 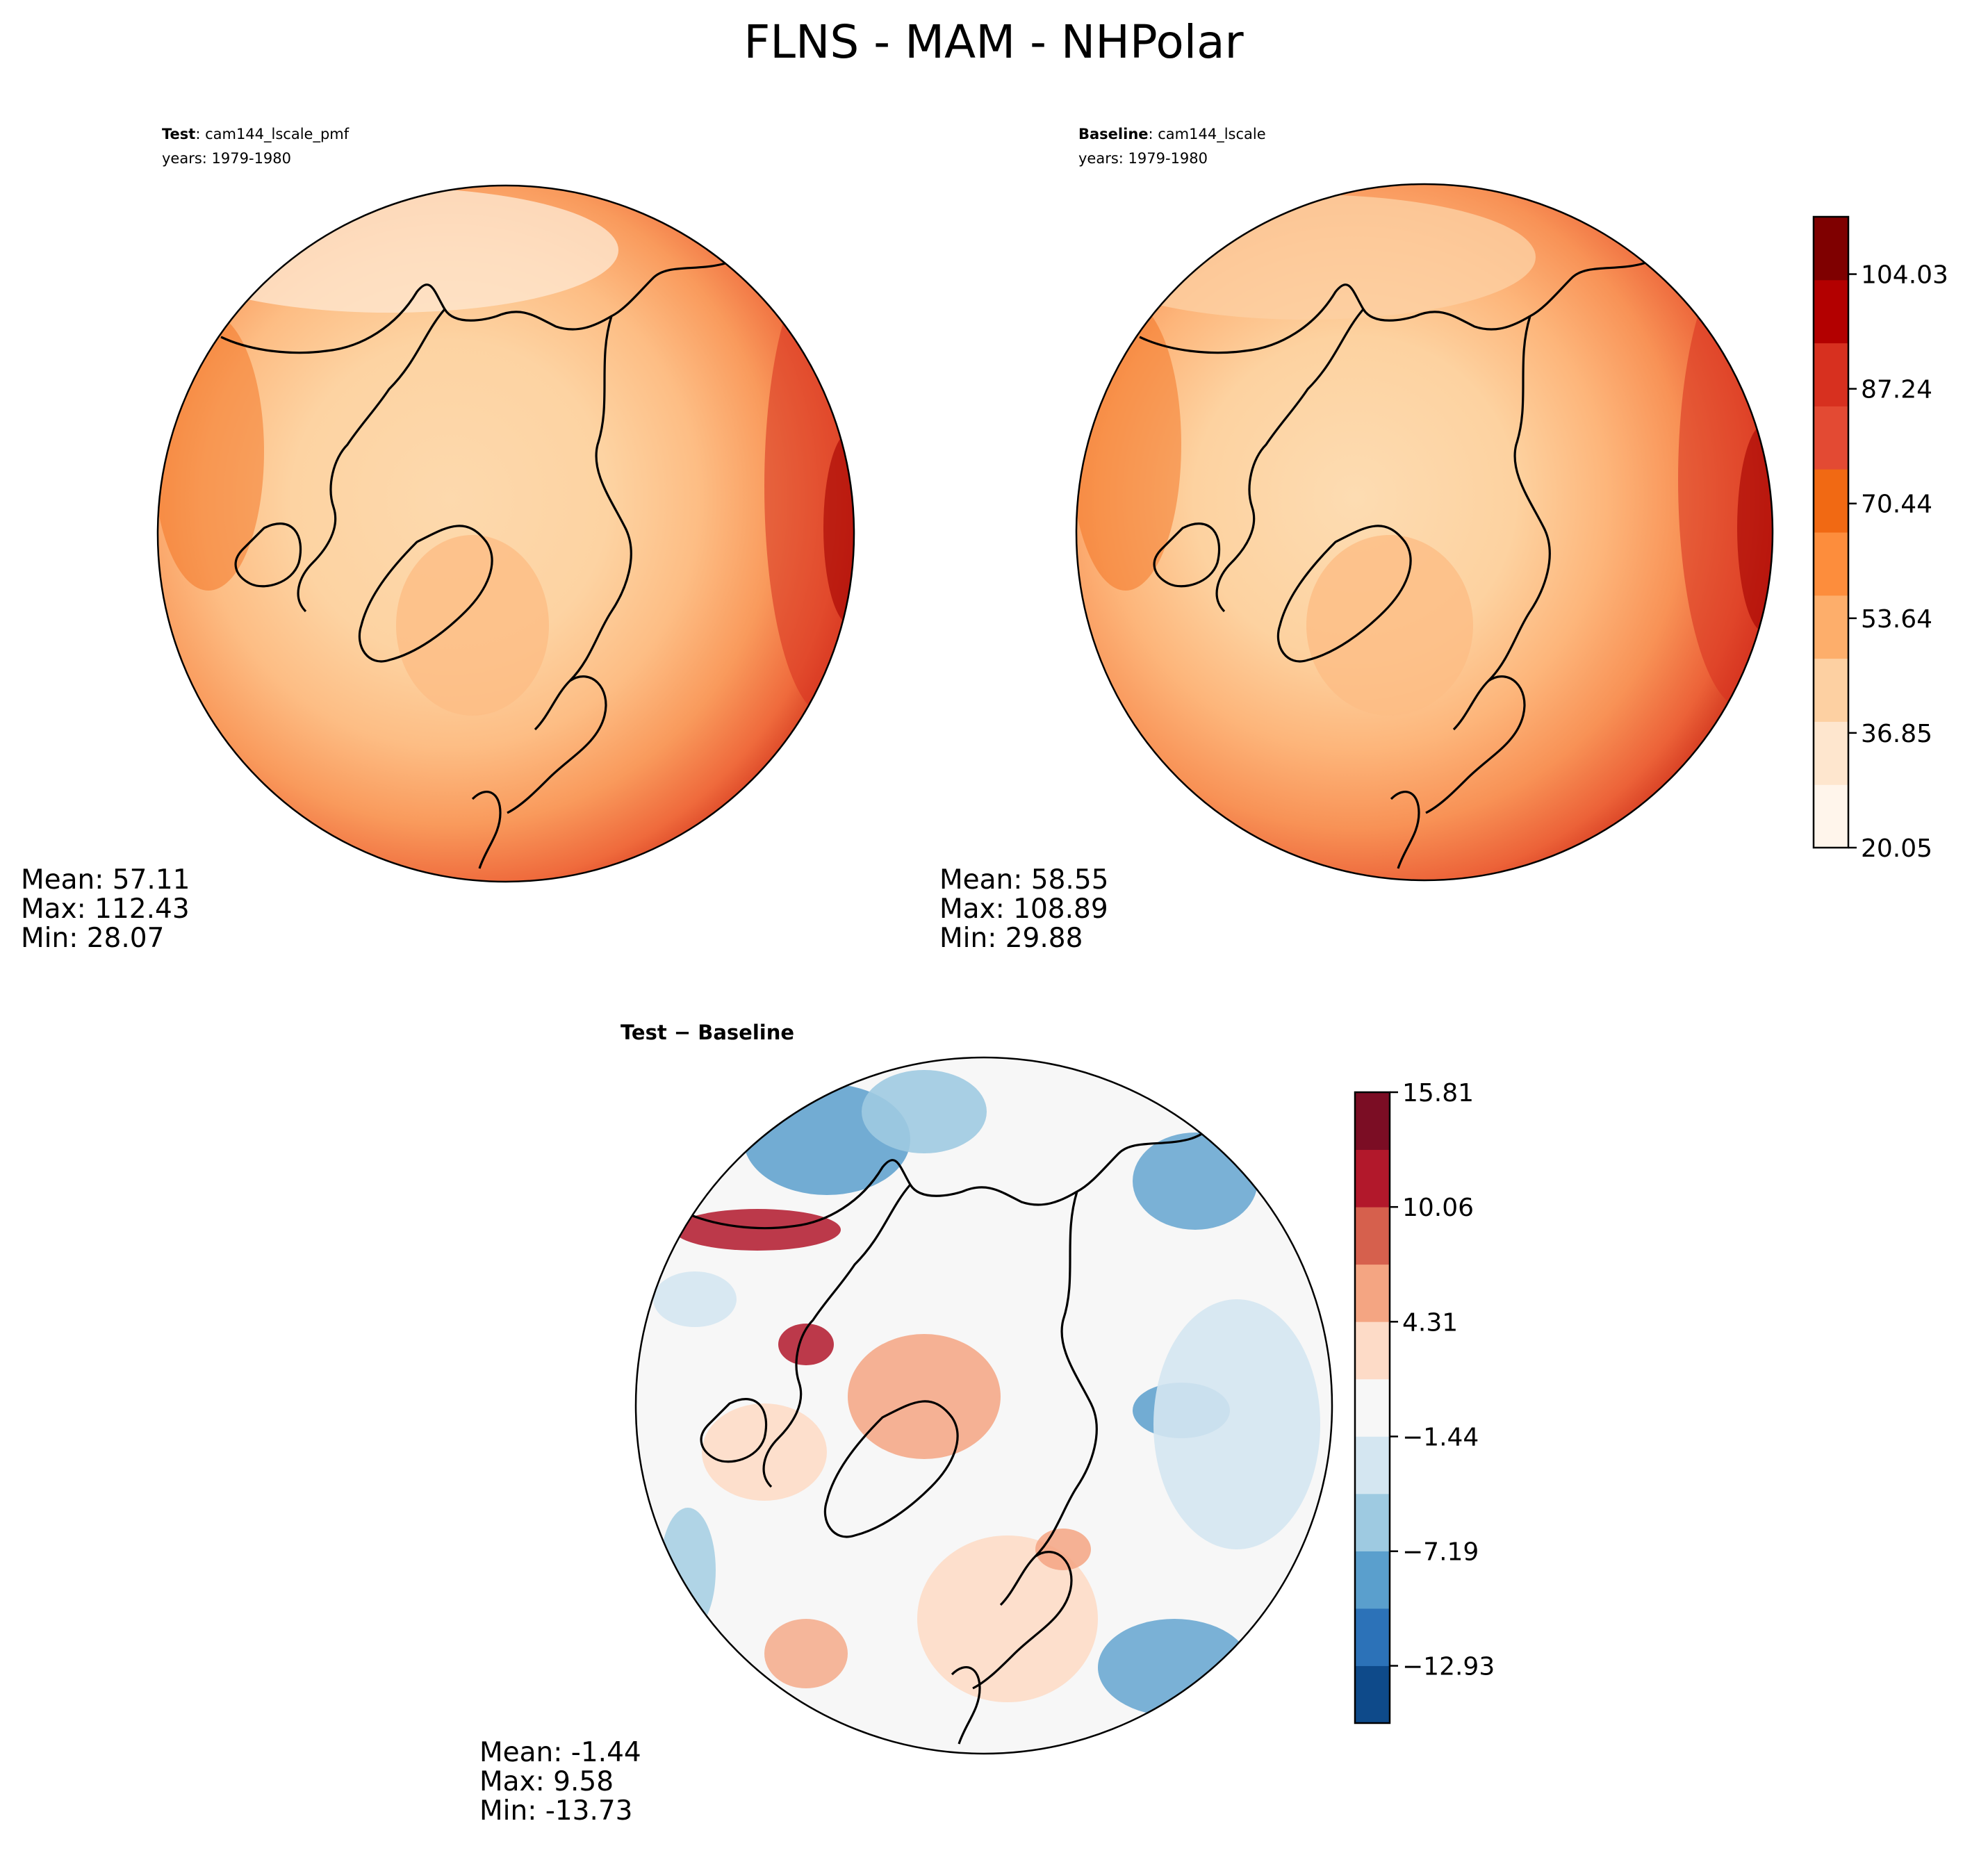 I want to click on main-colorbar-tick-label-2: 53.64, so click(x=1896, y=619).